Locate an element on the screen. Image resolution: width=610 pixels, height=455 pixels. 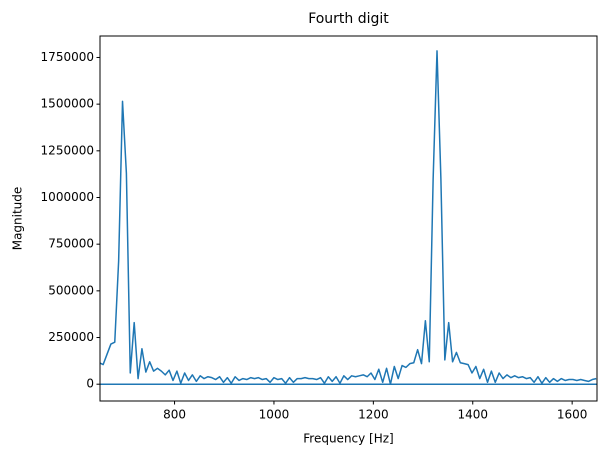
y-tick-label: 0 is located at coordinates (90, 384).